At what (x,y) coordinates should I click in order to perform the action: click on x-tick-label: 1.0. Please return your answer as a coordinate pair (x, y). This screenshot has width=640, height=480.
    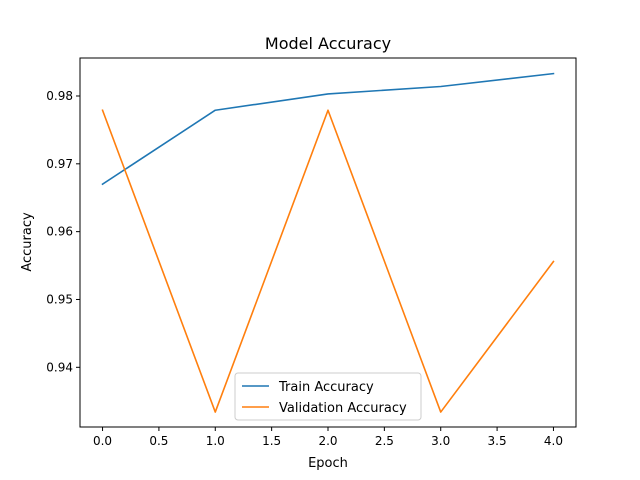
    Looking at the image, I should click on (215, 441).